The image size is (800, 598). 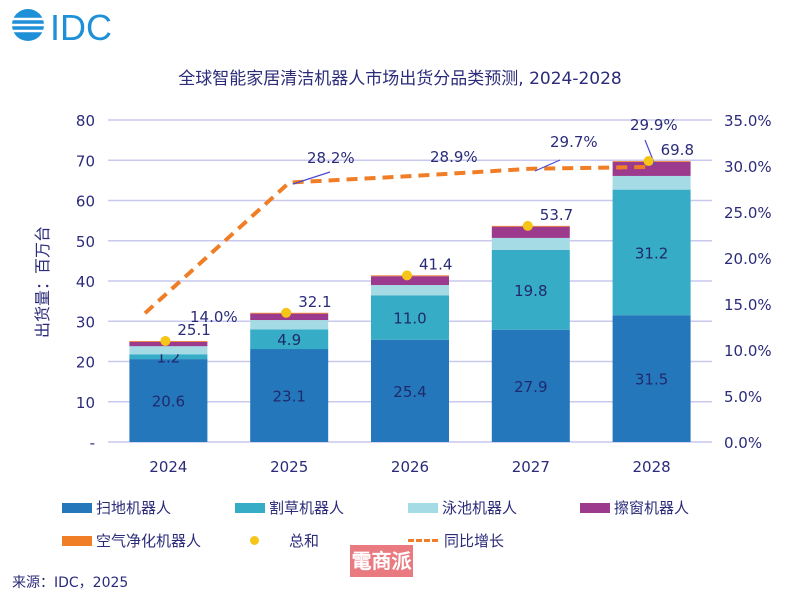 What do you see at coordinates (531, 467) in the screenshot?
I see `x-tick-label: 2027` at bounding box center [531, 467].